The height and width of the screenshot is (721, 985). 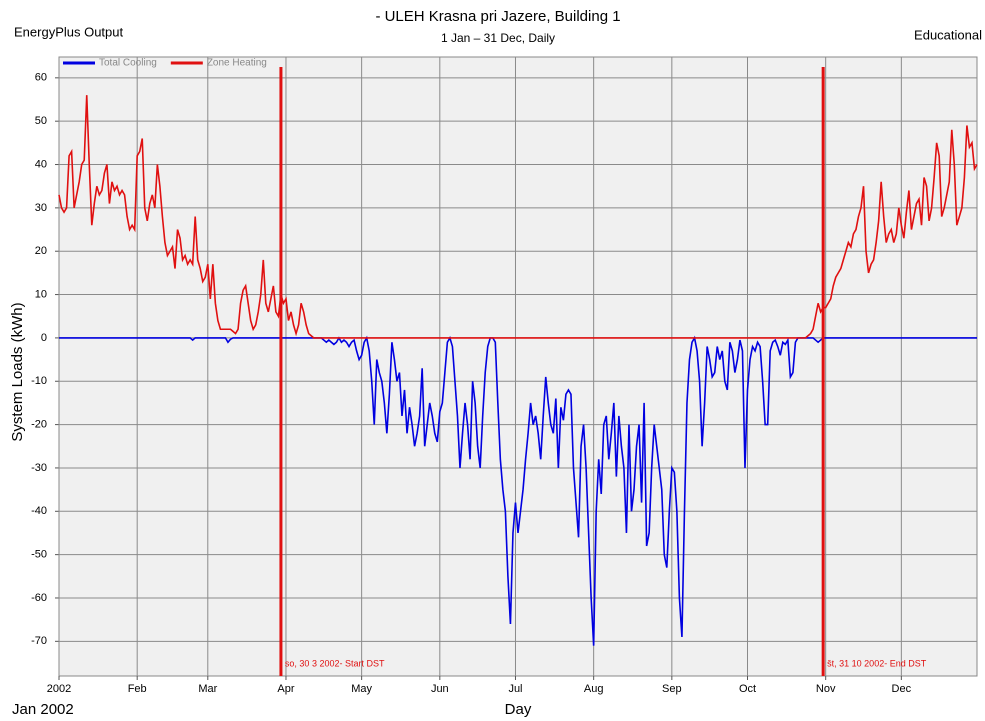 I want to click on legend-label: Zone Heating, so click(x=237, y=63).